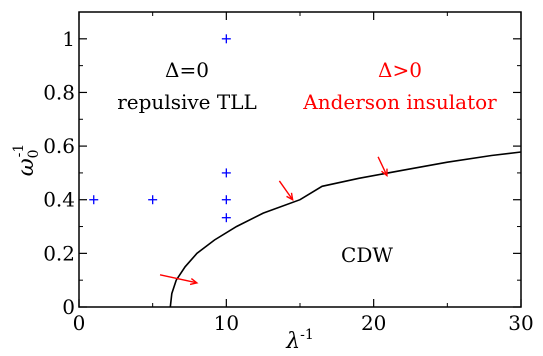 This screenshot has width=543, height=356. What do you see at coordinates (400, 70) in the screenshot?
I see `delta-positive-label: Δ>0` at bounding box center [400, 70].